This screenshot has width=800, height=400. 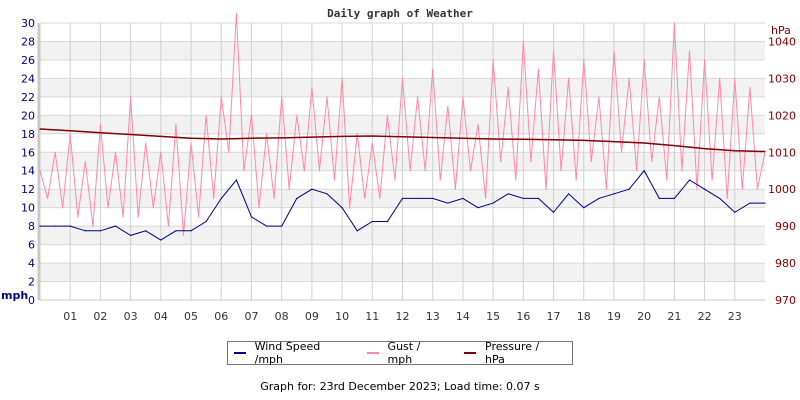 I want to click on left-axis-tick-label: 30, so click(x=28, y=23).